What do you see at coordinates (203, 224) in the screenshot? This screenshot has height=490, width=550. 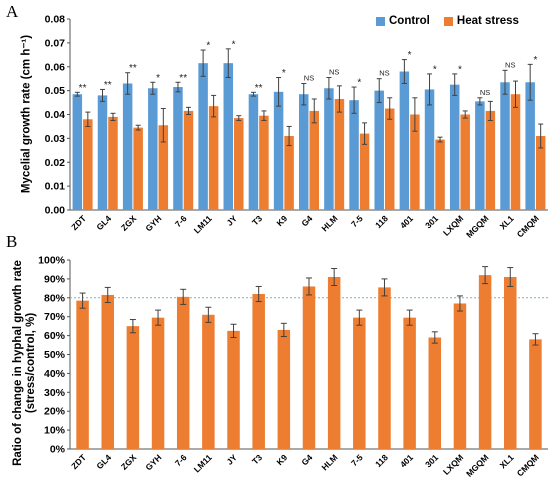 I see `chart-a-tick-label-5: LM11` at bounding box center [203, 224].